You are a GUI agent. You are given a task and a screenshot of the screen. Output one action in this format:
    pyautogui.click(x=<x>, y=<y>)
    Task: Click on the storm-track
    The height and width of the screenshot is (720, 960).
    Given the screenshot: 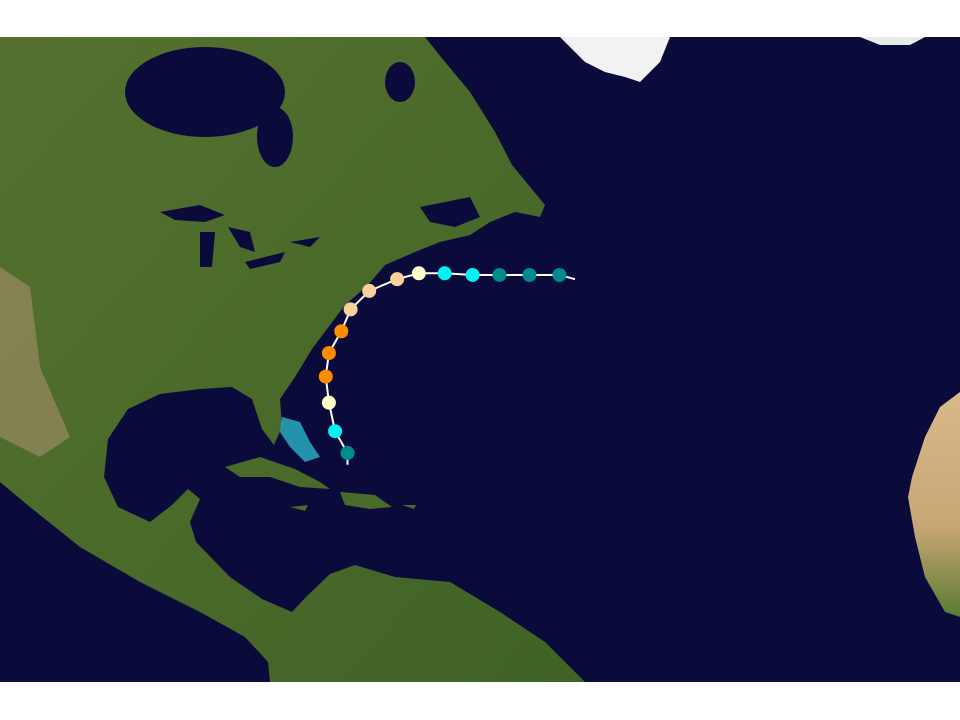 What is the action you would take?
    pyautogui.click(x=447, y=365)
    